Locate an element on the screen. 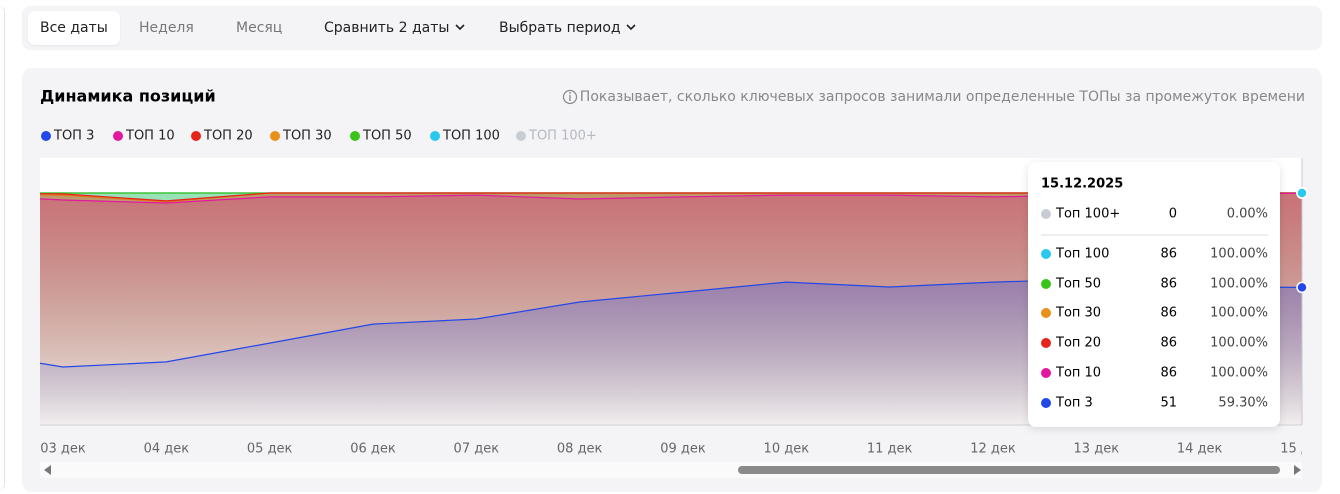  legend-label: ТОП 10 is located at coordinates (150, 136).